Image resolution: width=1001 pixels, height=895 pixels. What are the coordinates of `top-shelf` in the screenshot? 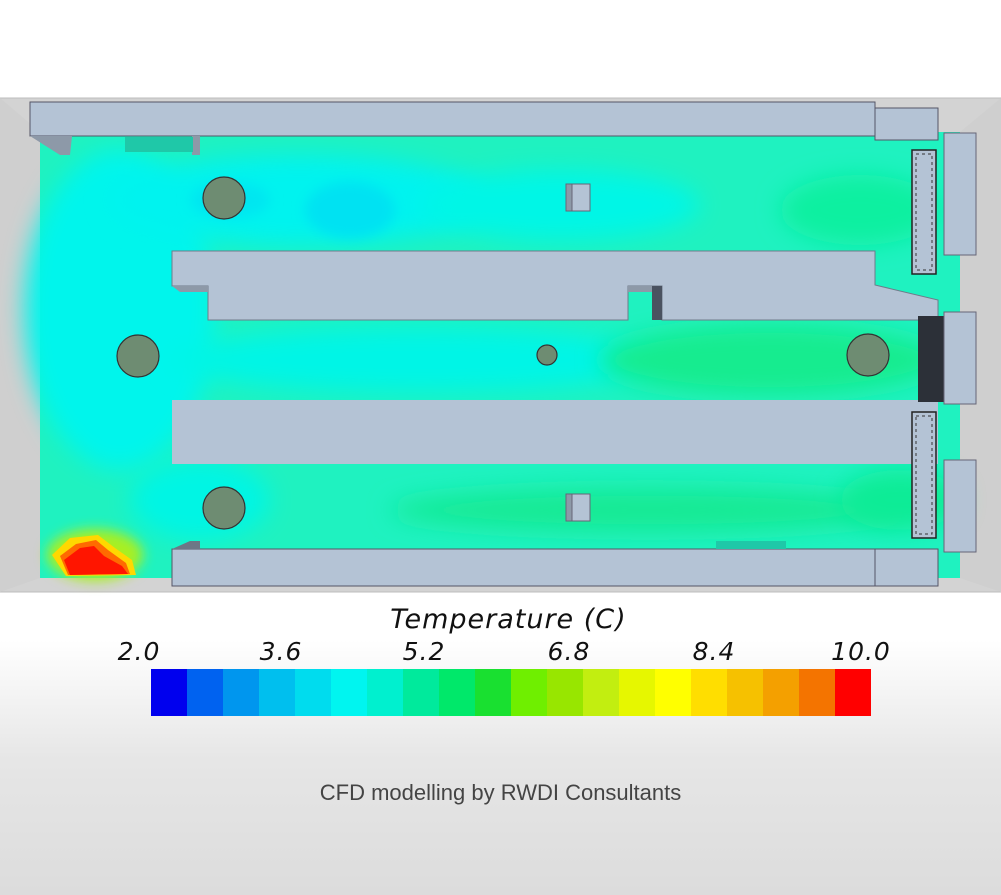 It's located at (484, 128).